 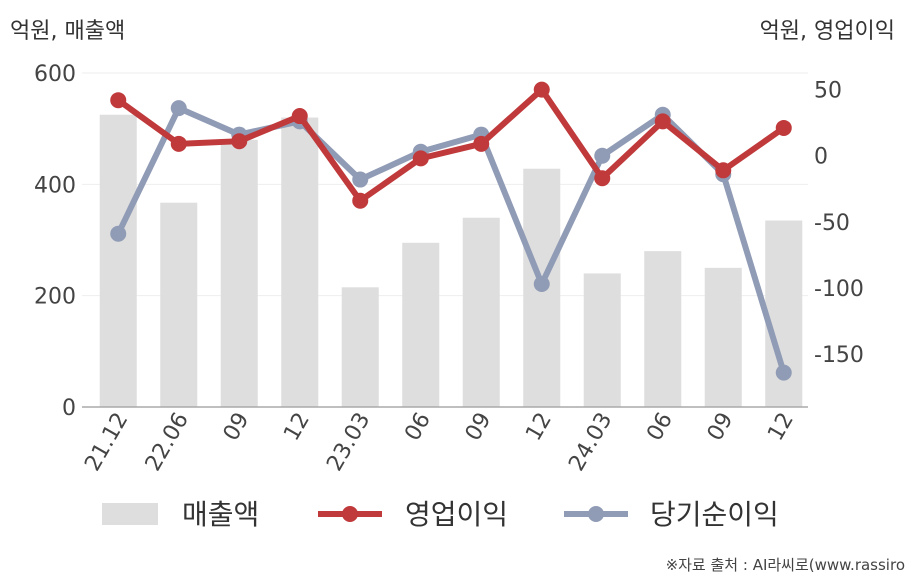 I want to click on legend-marker-net-income, so click(x=596, y=514).